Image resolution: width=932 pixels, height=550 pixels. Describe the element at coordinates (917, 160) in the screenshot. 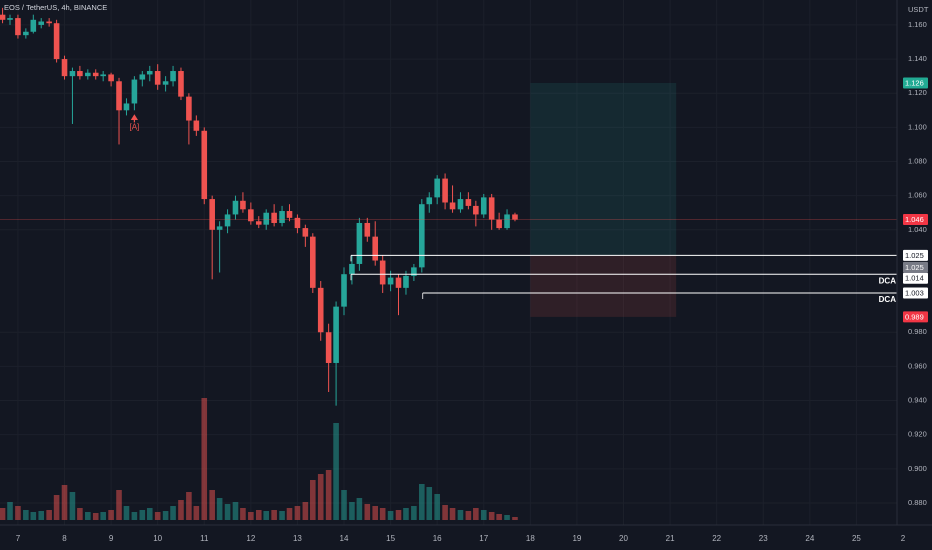

I see `y-tick-label: 1.080` at that location.